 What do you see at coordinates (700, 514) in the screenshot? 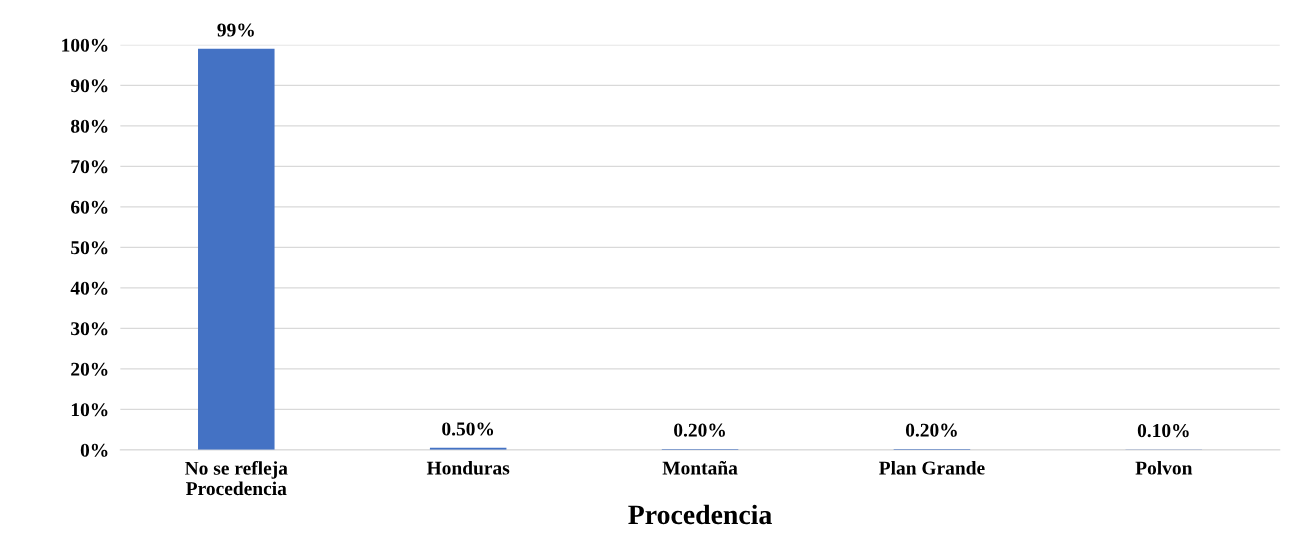
I see `x-axis-title: Procedencia` at bounding box center [700, 514].